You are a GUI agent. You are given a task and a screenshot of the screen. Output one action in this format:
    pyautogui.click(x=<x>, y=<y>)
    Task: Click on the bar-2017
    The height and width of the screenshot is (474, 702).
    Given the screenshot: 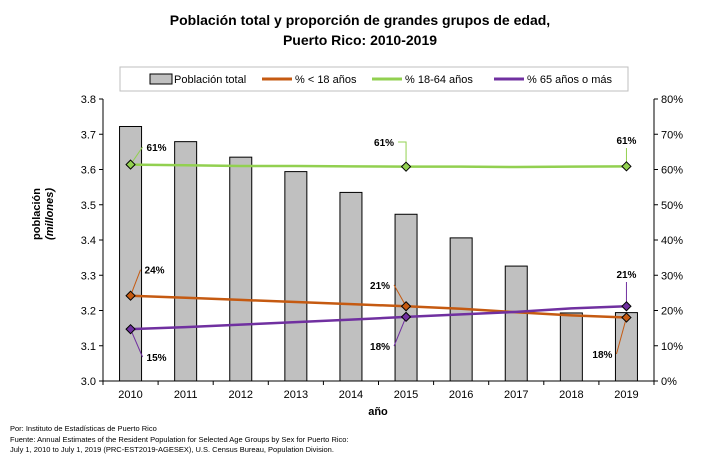 What is the action you would take?
    pyautogui.click(x=516, y=323)
    